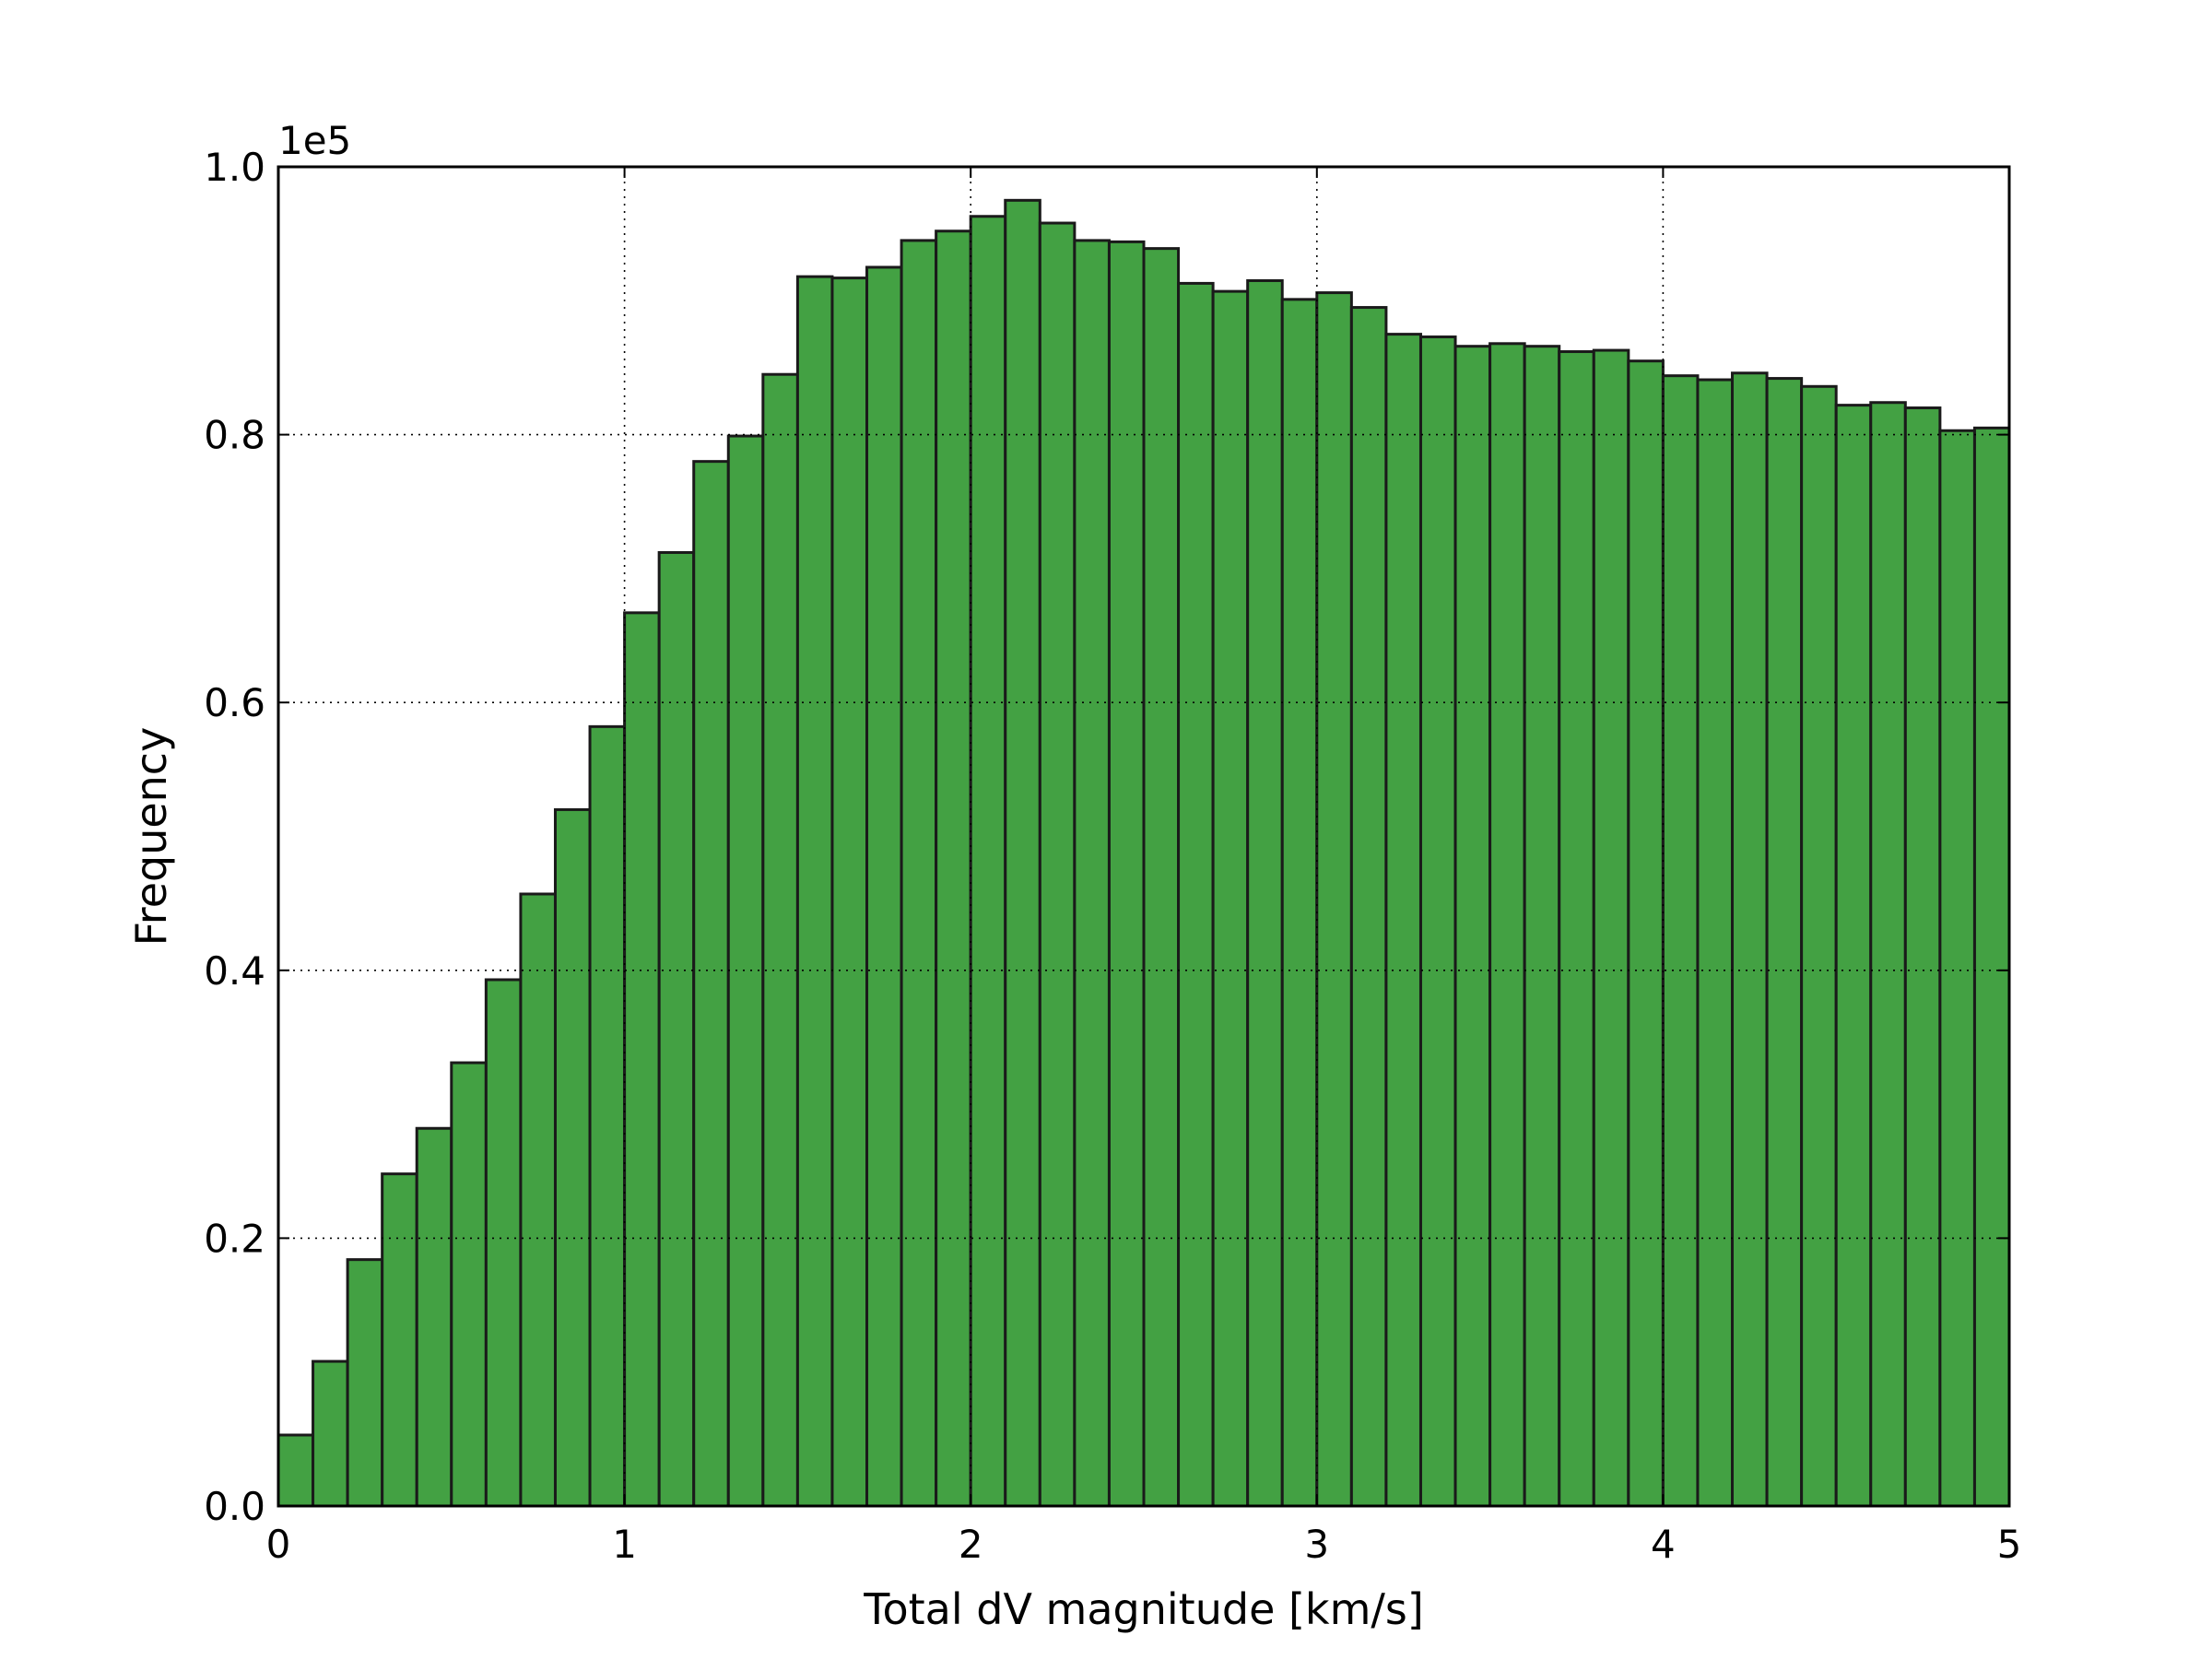 The image size is (2212, 1659). I want to click on x-axis-label: Total dV magnitude [km/s], so click(1143, 1609).